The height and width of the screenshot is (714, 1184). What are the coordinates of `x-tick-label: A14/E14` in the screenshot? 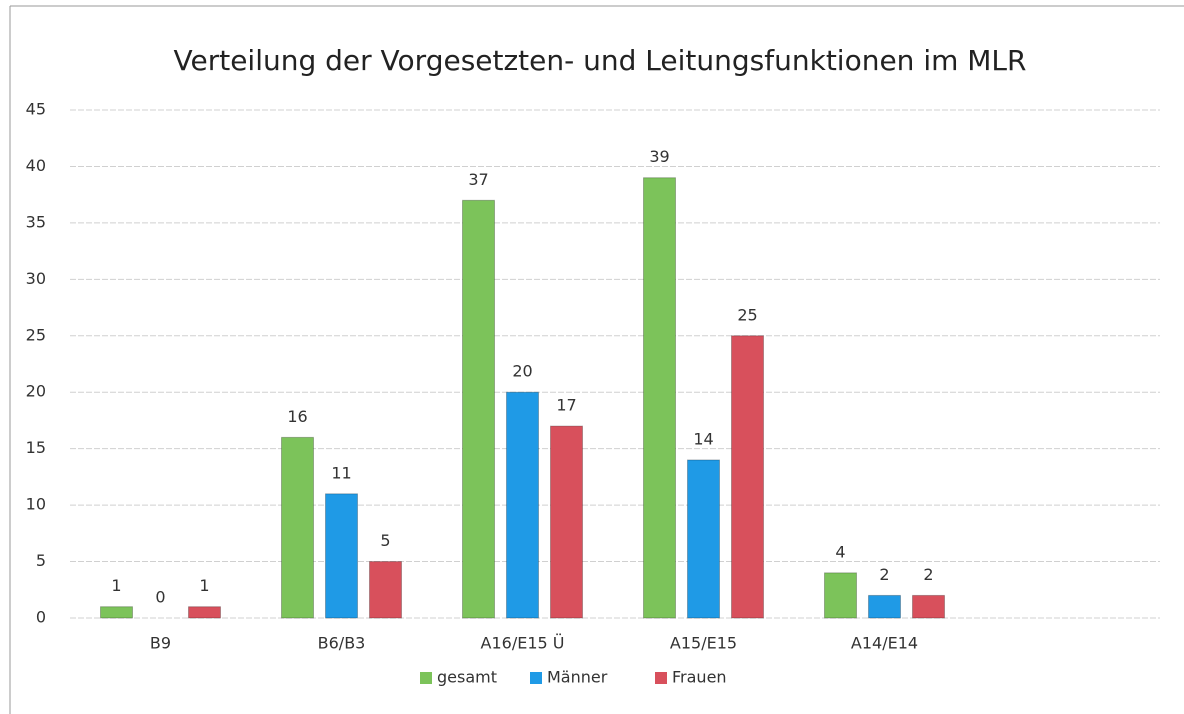 It's located at (884, 643).